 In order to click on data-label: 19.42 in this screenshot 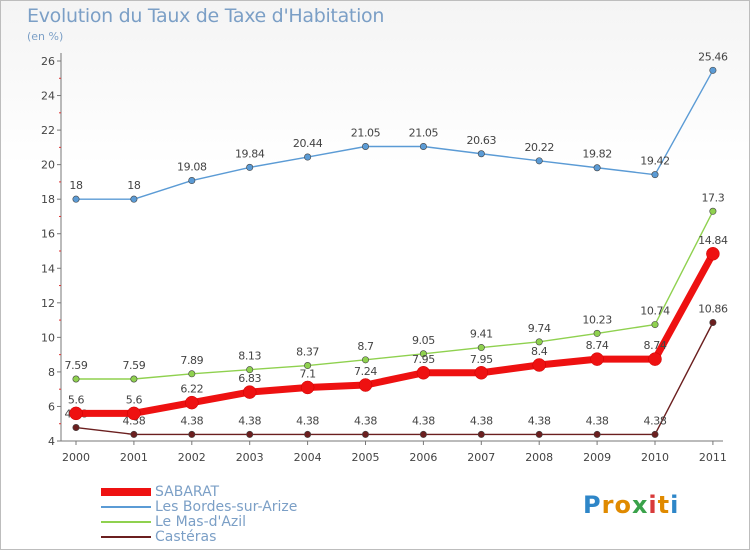, I will do `click(655, 161)`.